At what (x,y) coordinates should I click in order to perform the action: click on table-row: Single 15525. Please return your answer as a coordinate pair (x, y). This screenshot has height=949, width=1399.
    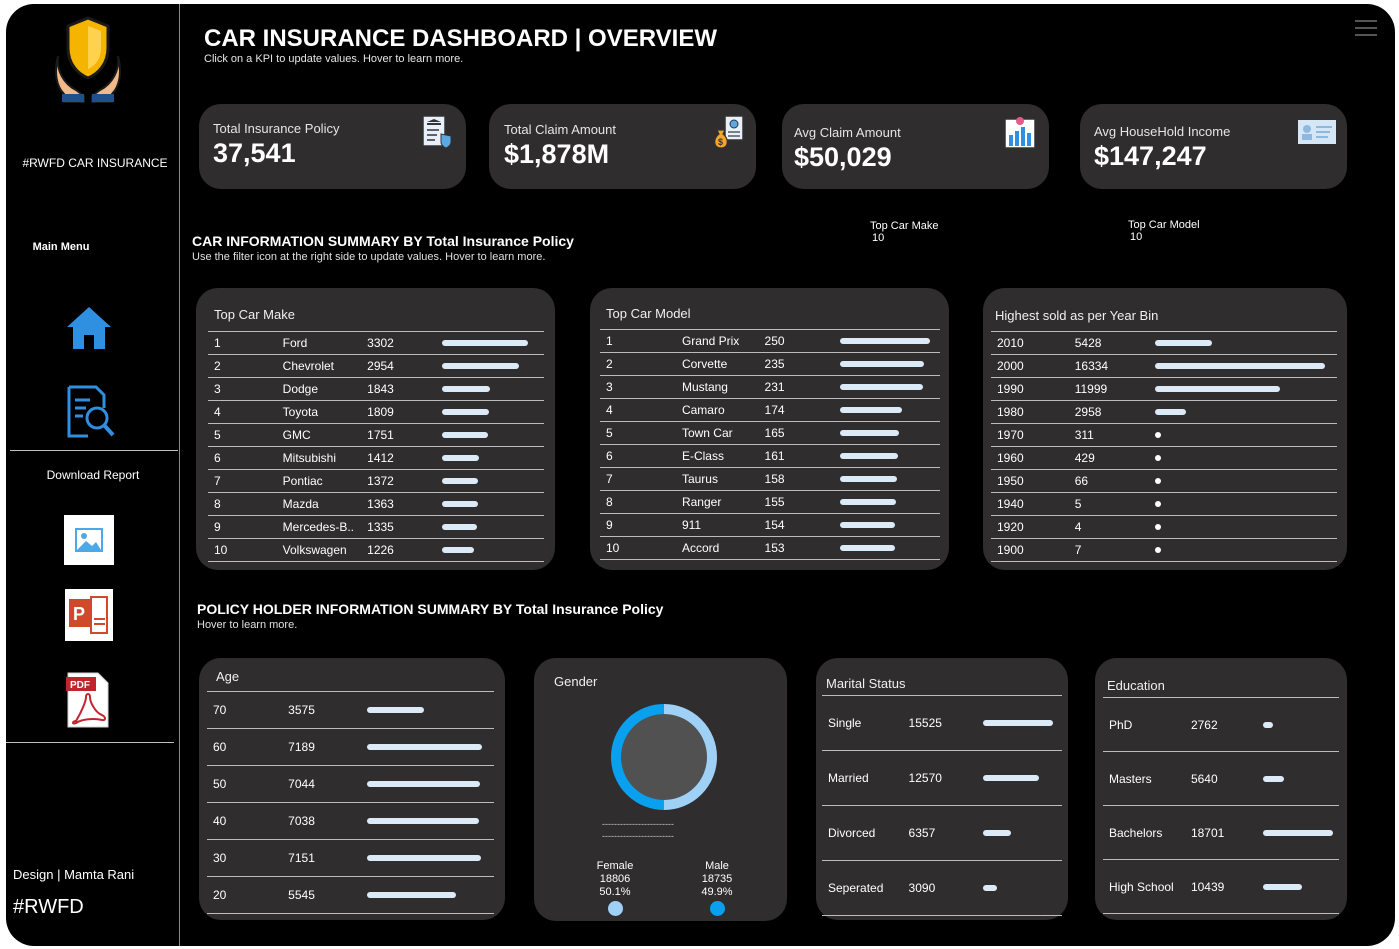
    Looking at the image, I should click on (942, 723).